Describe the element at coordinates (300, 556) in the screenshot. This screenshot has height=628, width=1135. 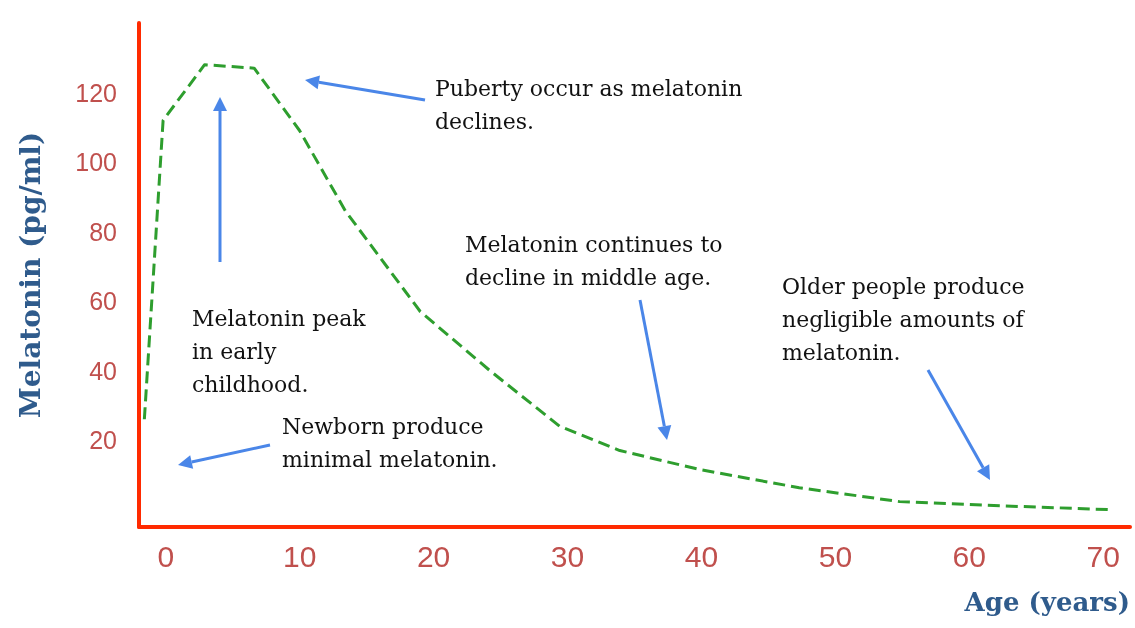
I see `x-tick-label: 10` at that location.